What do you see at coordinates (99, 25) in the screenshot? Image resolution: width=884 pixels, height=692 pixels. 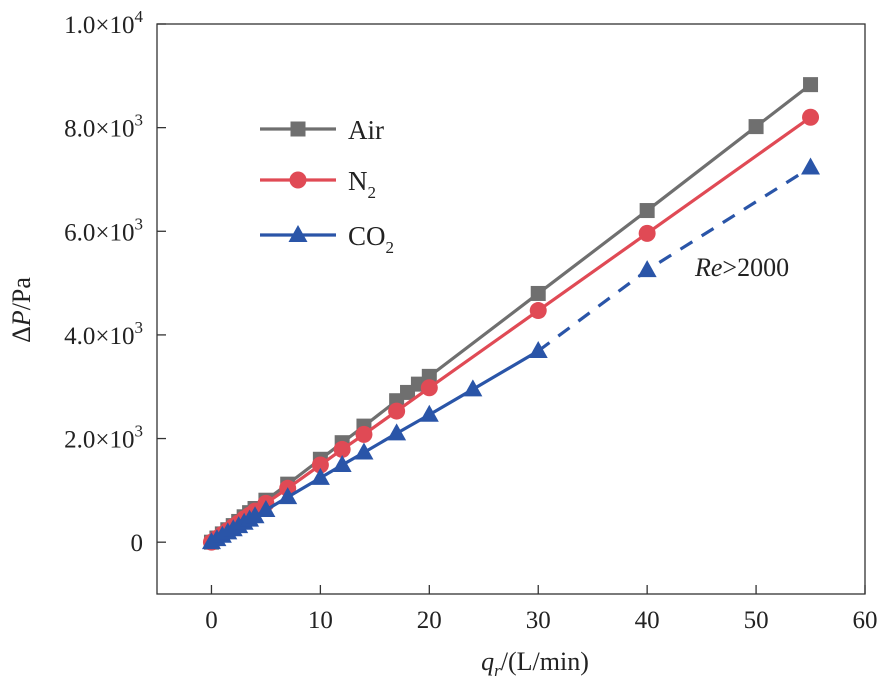 I see `y-tick-mantissa: 1.0×10` at bounding box center [99, 25].